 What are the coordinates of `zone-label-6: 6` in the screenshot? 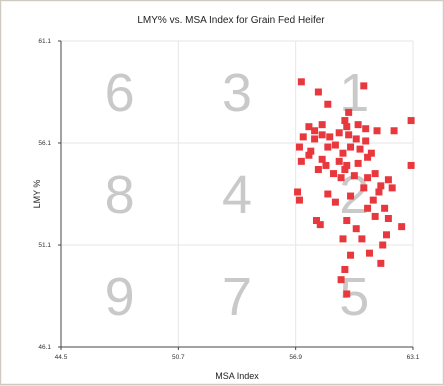 It's located at (120, 93).